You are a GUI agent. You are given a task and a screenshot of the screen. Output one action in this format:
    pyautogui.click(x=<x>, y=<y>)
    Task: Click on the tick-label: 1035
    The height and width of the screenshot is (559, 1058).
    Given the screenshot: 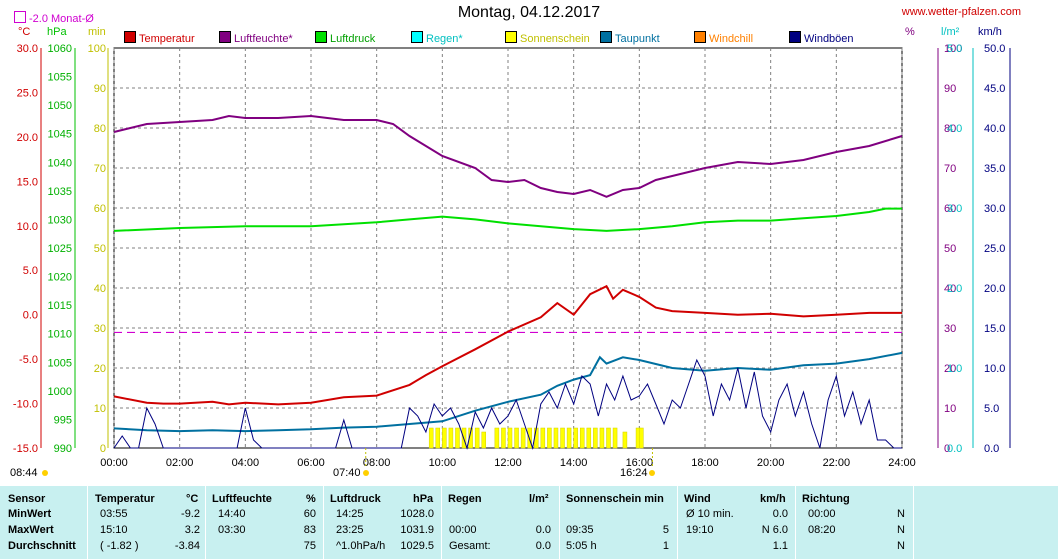 What is the action you would take?
    pyautogui.click(x=60, y=192)
    